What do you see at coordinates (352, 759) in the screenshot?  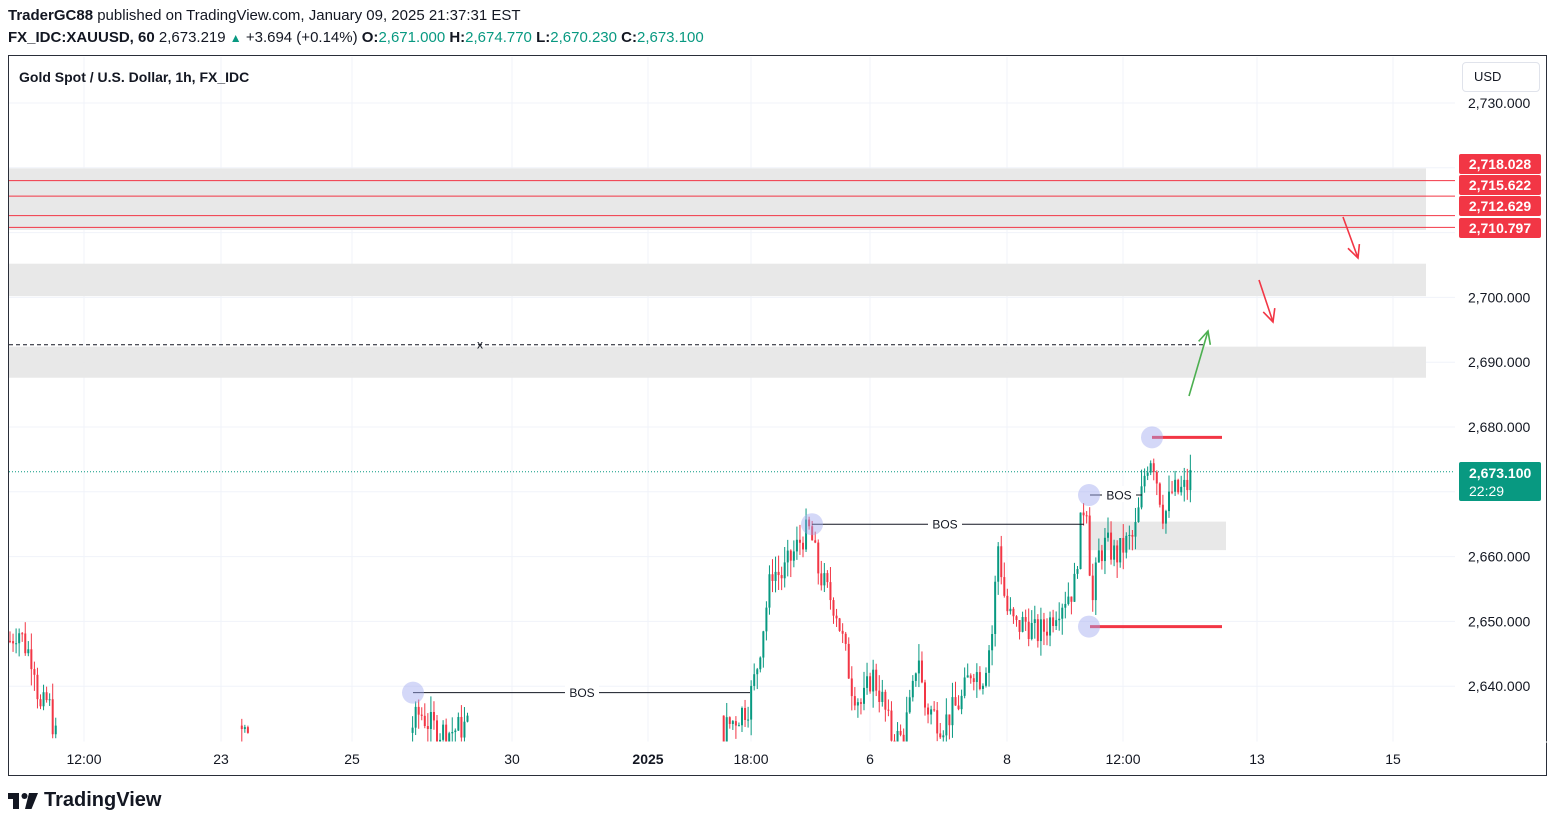 I see `x-axis-tick-label: 25` at bounding box center [352, 759].